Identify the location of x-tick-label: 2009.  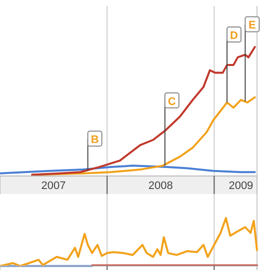
(241, 186).